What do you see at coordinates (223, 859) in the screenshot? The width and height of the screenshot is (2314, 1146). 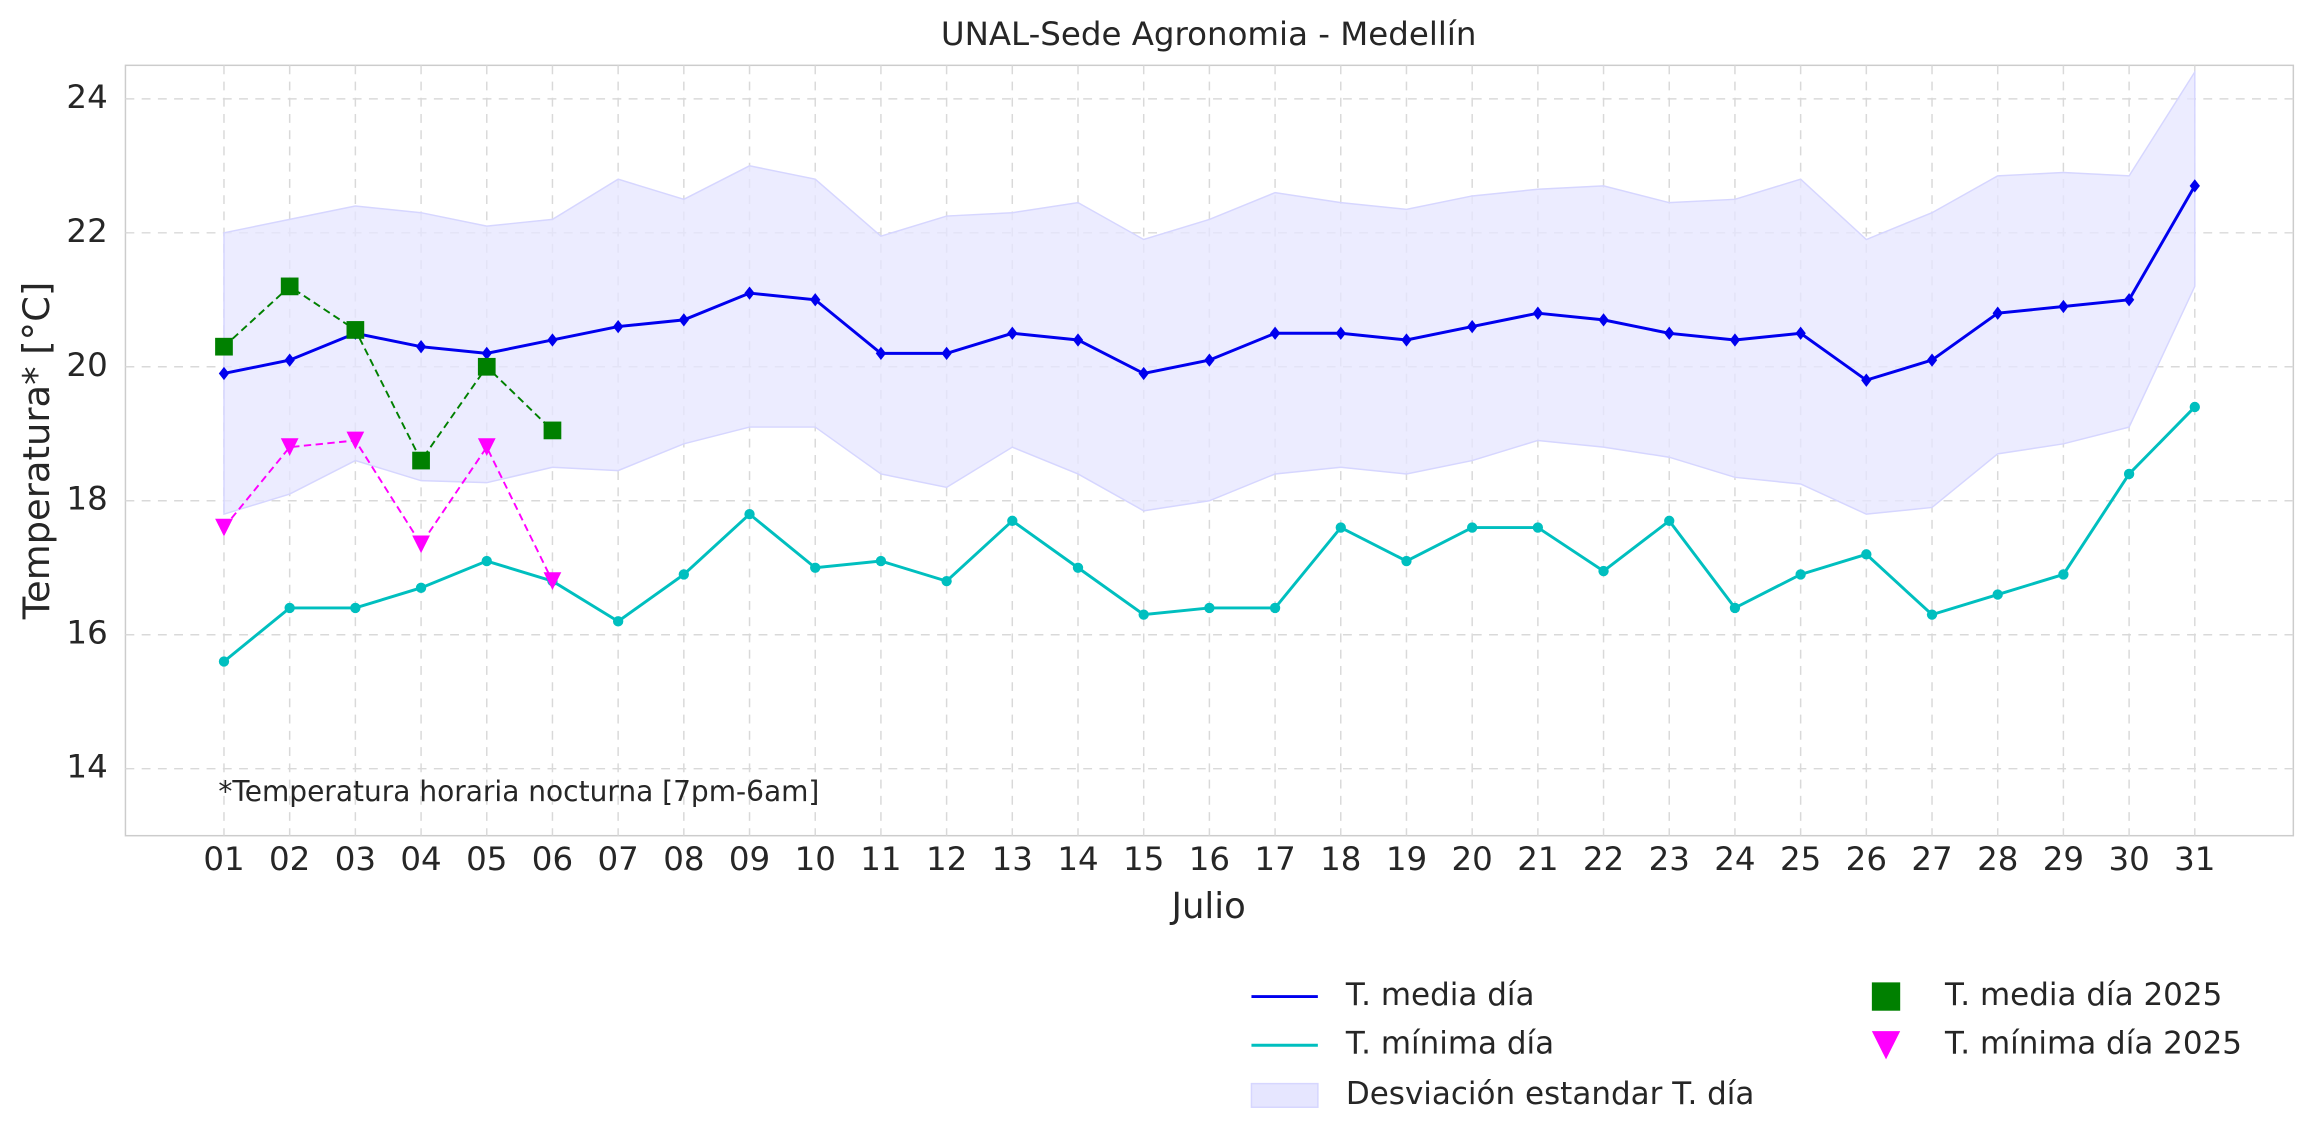 I see `x-tick-label: 01` at bounding box center [223, 859].